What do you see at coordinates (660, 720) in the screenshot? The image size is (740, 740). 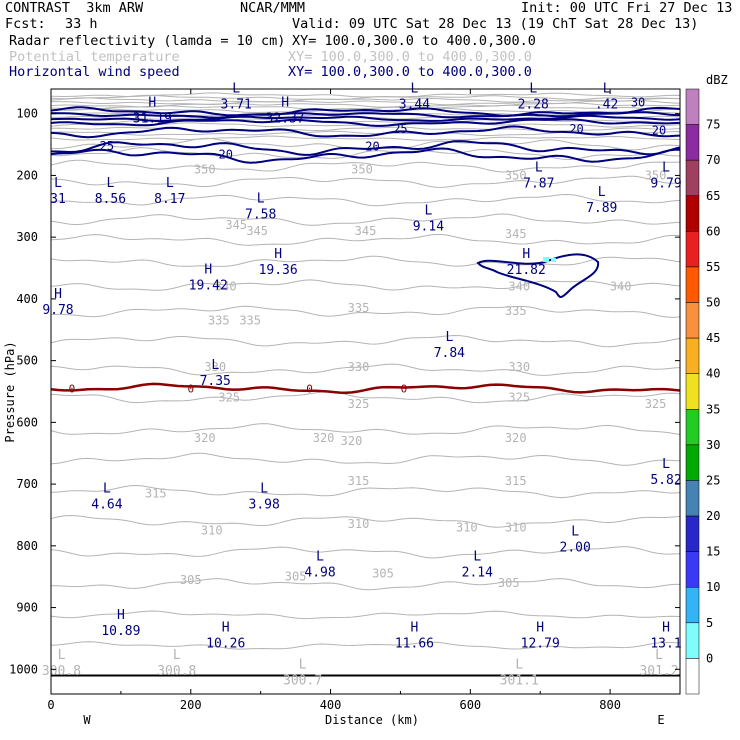 I see `direction-east: E` at bounding box center [660, 720].